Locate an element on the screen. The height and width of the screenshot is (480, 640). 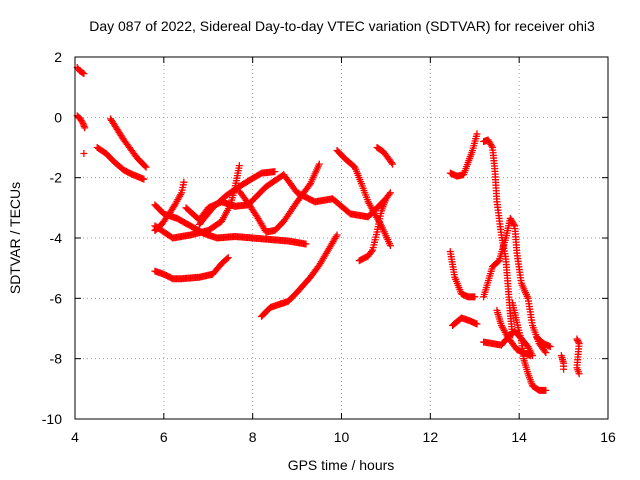
series-t13 is located at coordinates (299, 275).